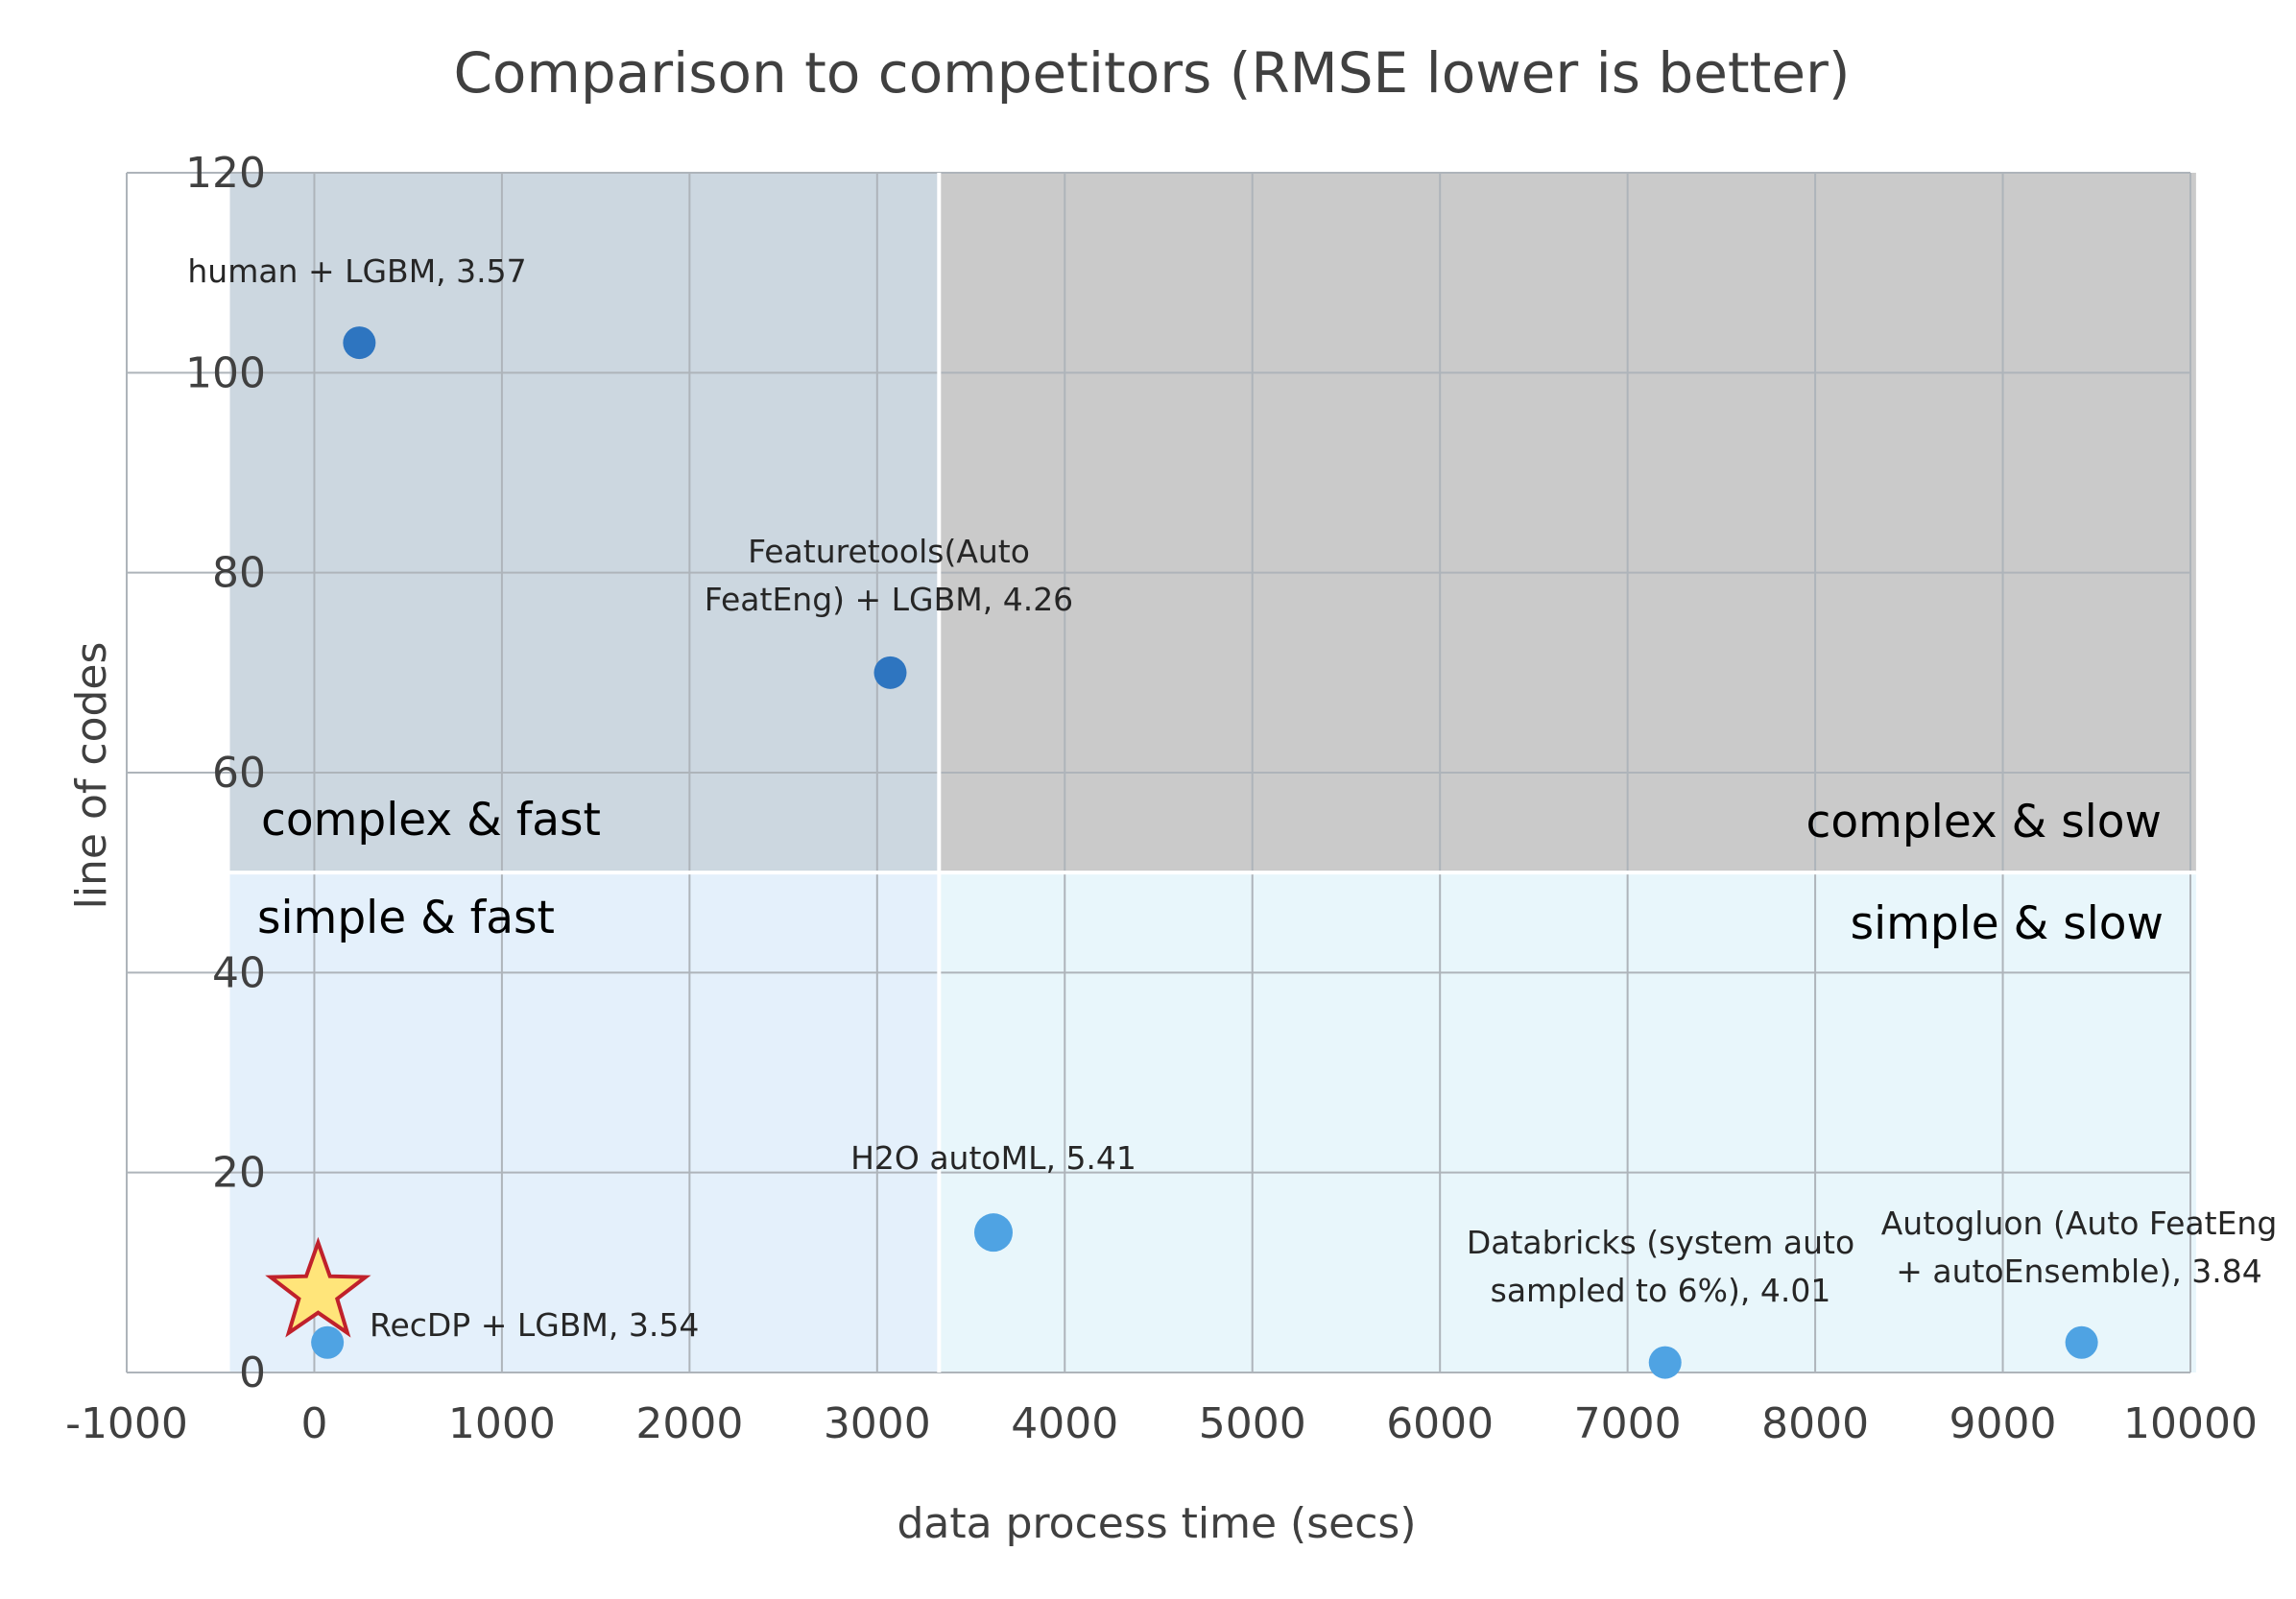 The image size is (2296, 1599). I want to click on x-tick-label: 3000, so click(878, 1423).